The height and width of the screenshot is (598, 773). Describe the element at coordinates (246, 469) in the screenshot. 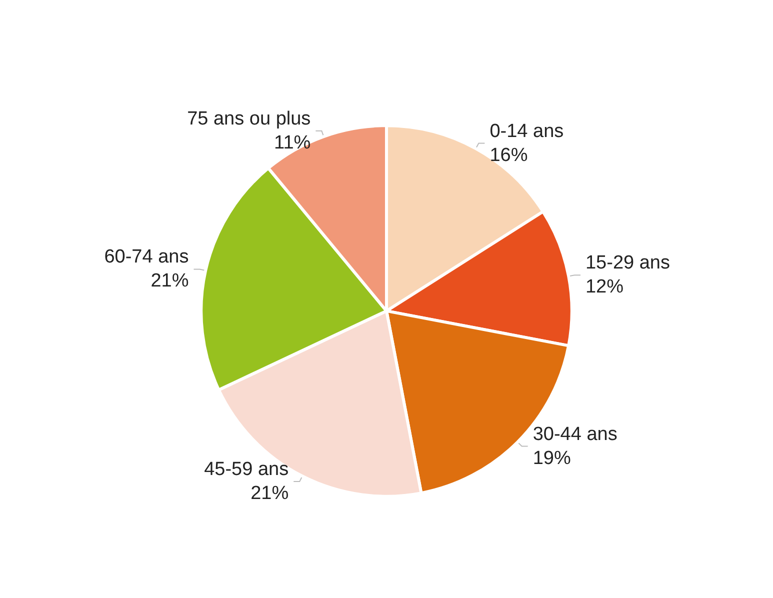

I see `slice-label: 45-59 ans` at that location.